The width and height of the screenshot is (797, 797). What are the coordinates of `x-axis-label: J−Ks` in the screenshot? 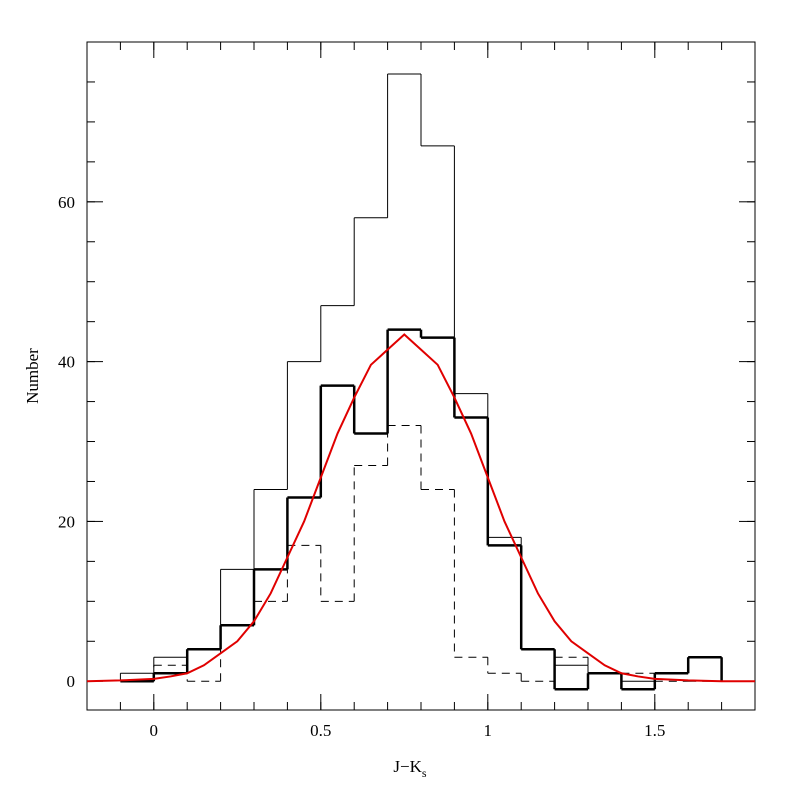 It's located at (409, 768).